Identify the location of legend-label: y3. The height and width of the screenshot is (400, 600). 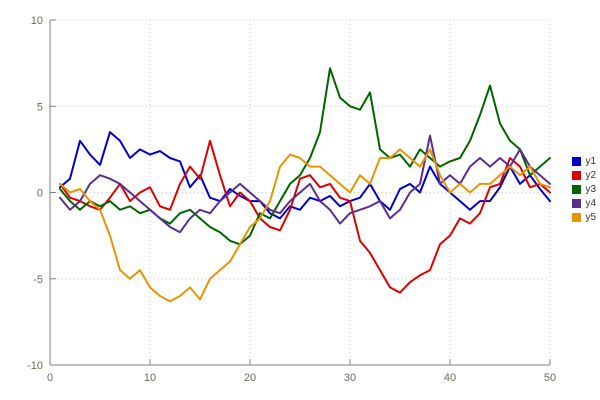
(590, 189).